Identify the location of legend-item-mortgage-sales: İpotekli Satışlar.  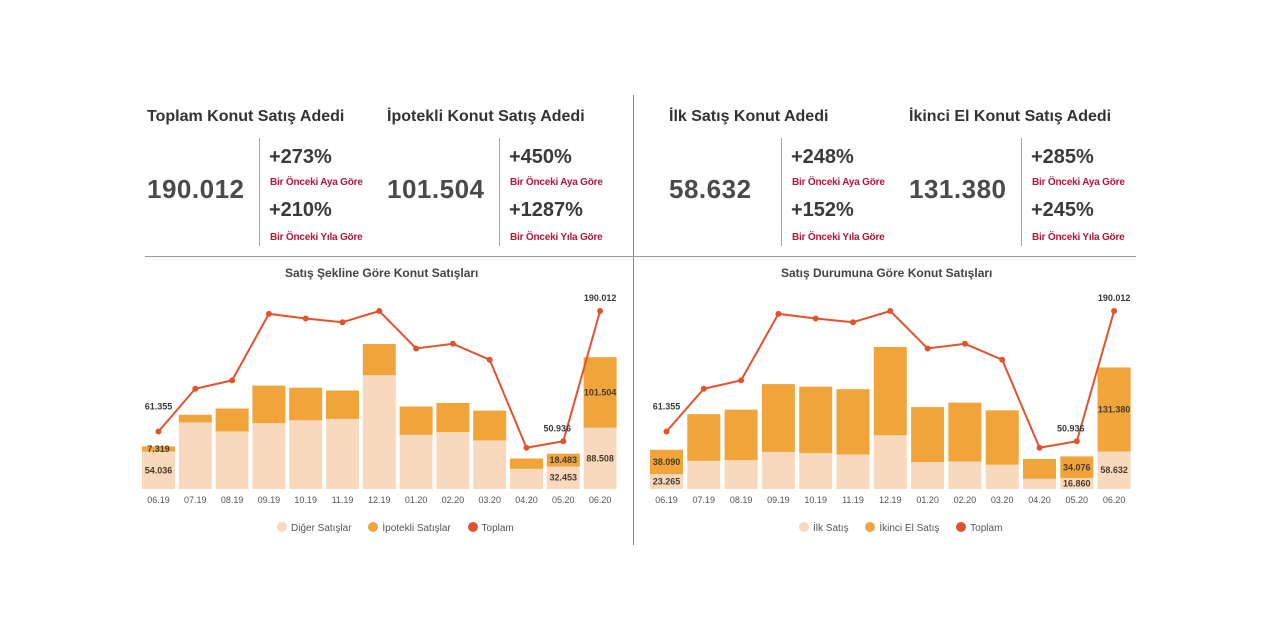
(409, 528).